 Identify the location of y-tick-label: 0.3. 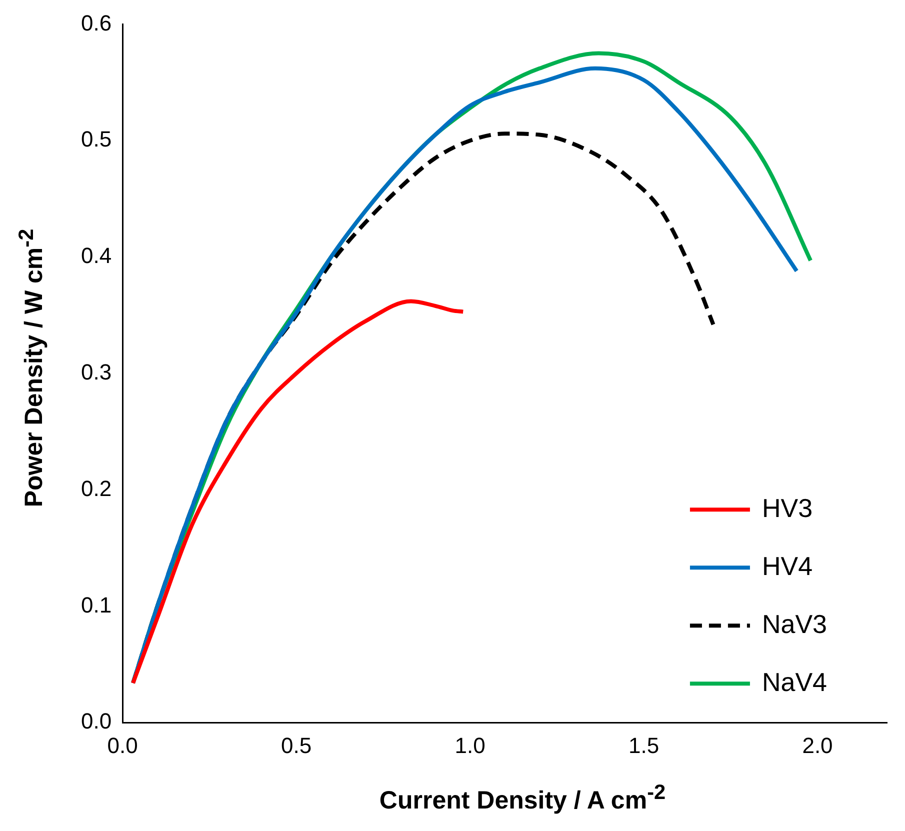
(96, 371).